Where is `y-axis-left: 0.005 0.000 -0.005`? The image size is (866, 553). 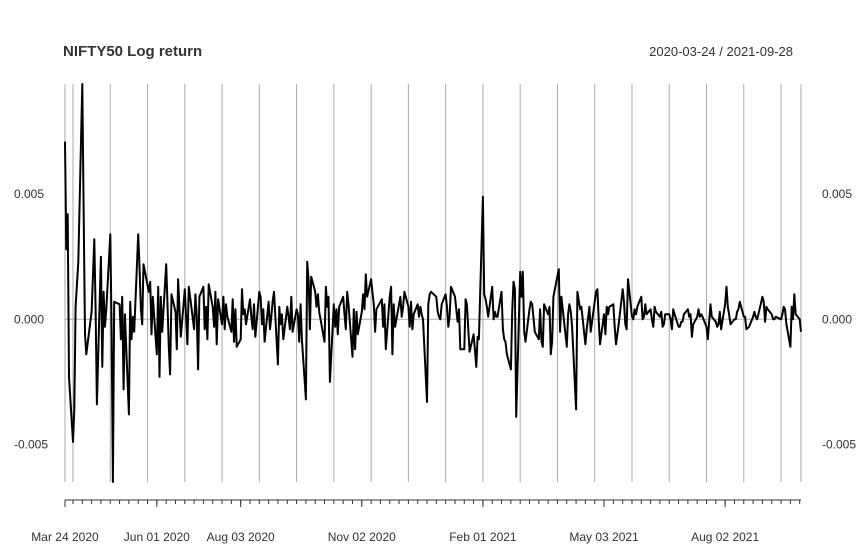 y-axis-left: 0.005 0.000 -0.005 is located at coordinates (31, 319).